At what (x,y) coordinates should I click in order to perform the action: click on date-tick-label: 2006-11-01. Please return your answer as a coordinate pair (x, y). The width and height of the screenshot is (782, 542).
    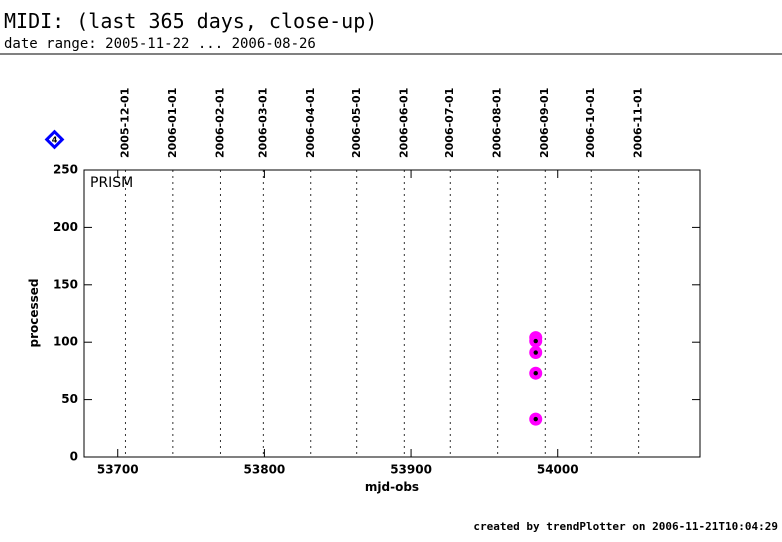
    Looking at the image, I should click on (638, 123).